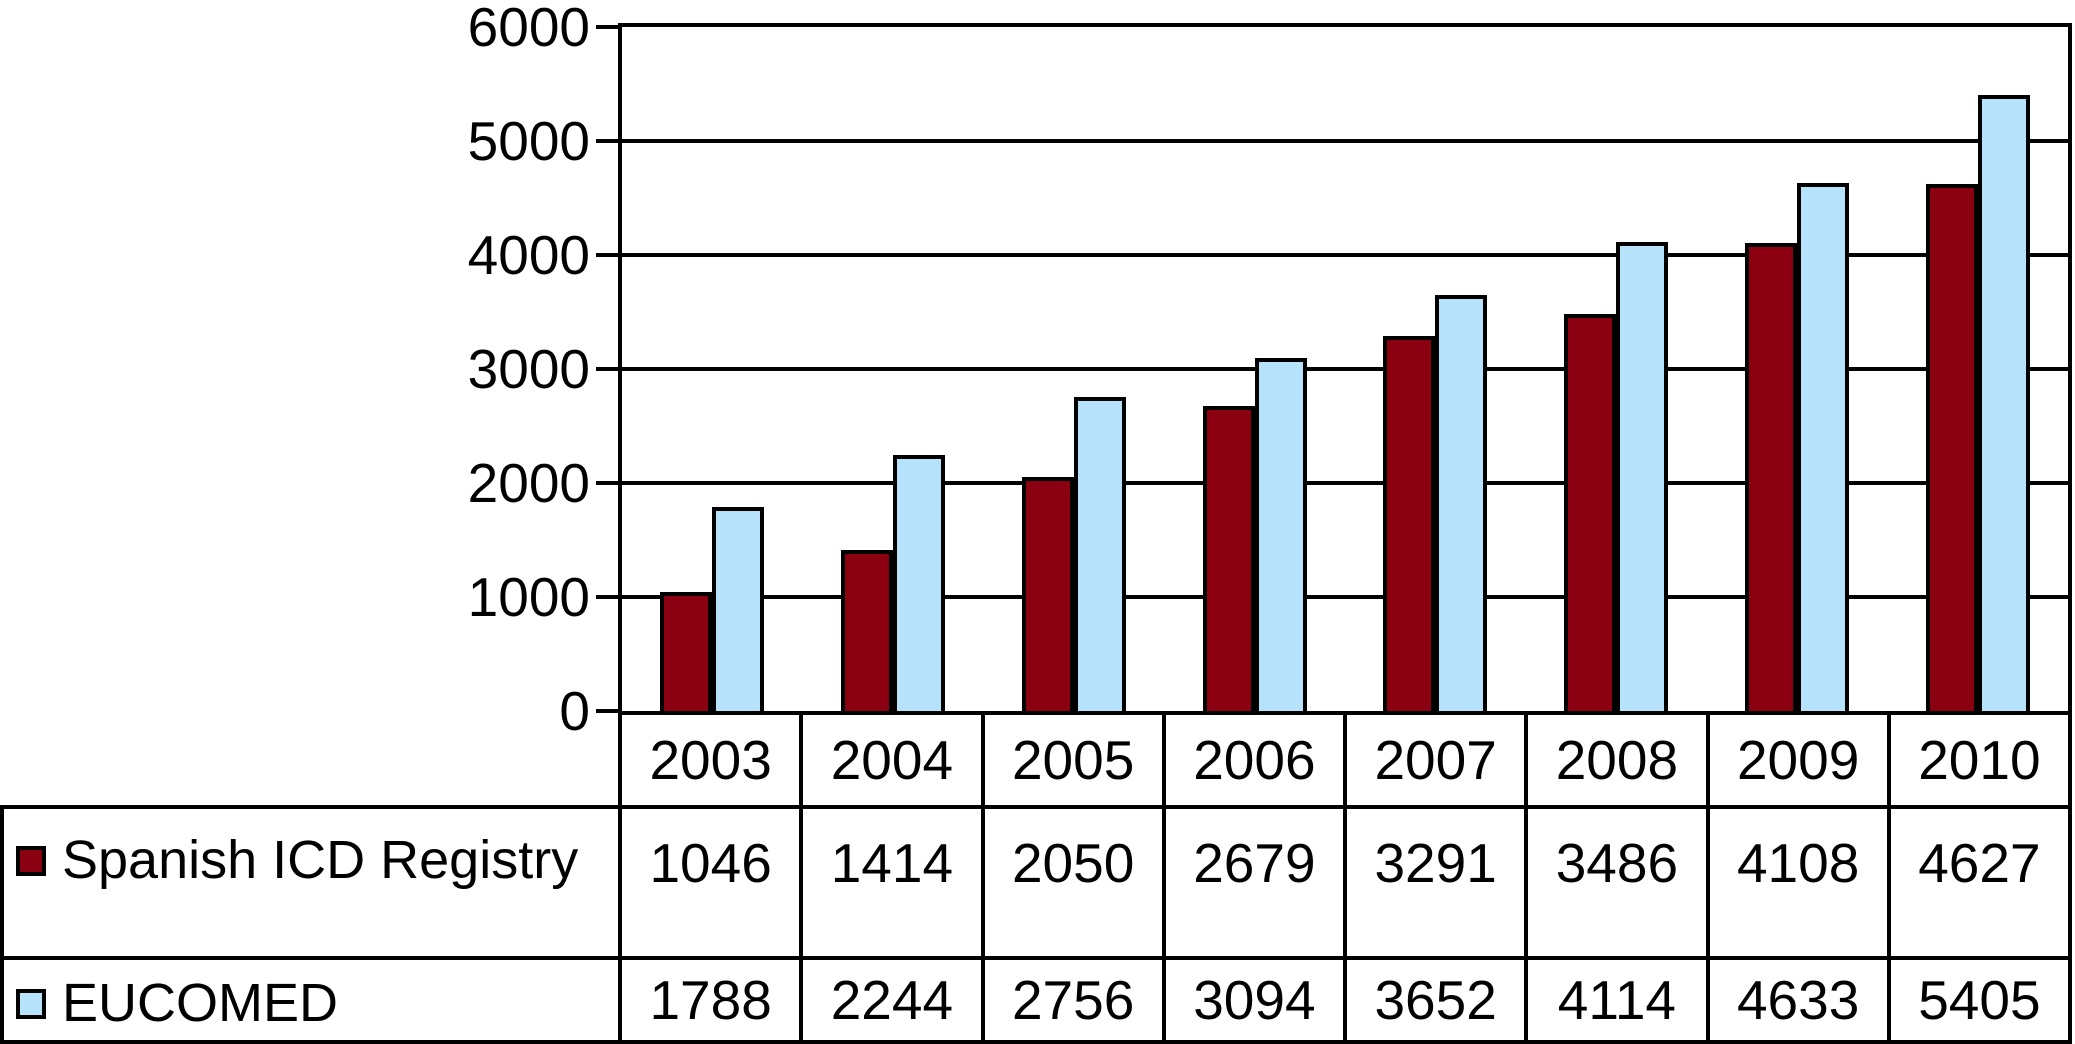 This screenshot has height=1044, width=2075. What do you see at coordinates (894, 1000) in the screenshot?
I see `value-cell: 2244` at bounding box center [894, 1000].